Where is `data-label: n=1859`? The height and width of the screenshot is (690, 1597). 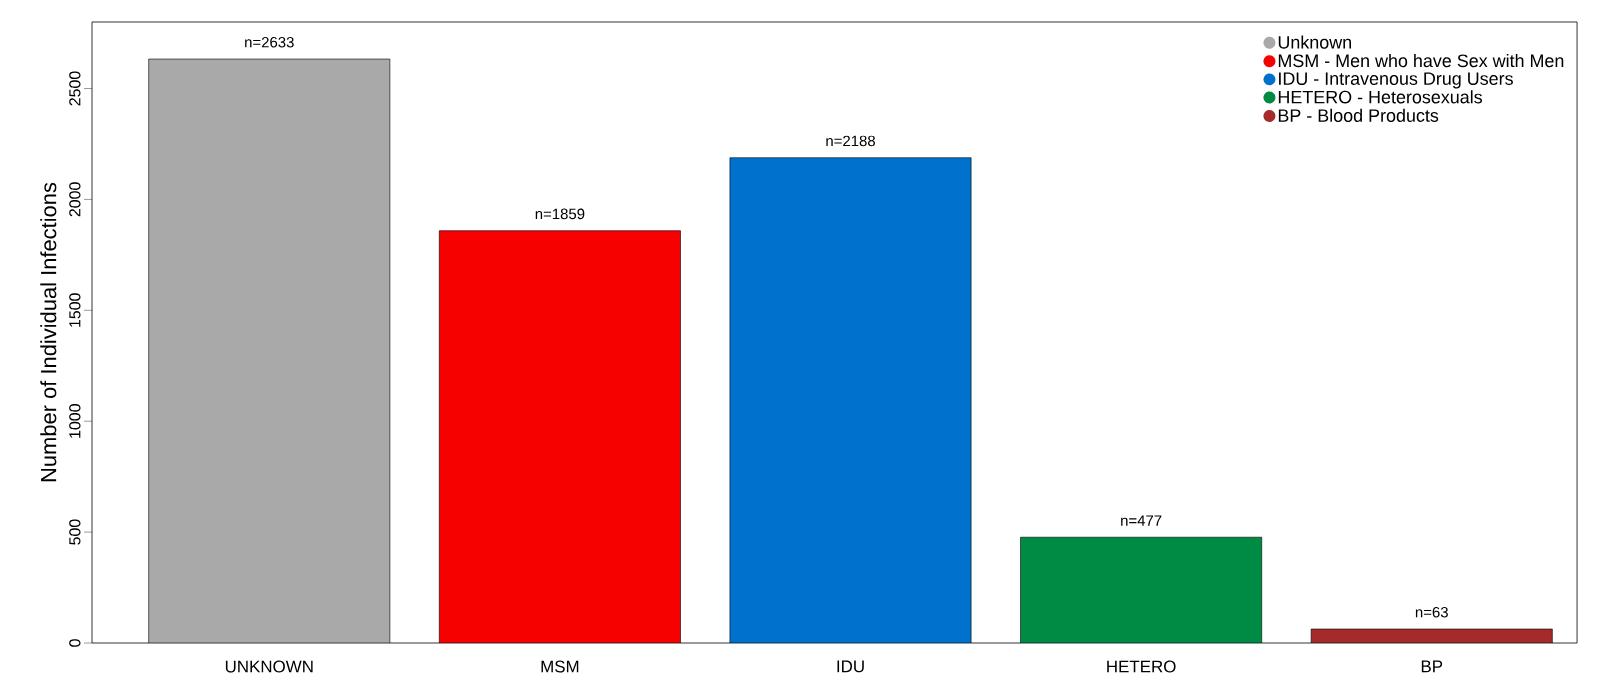
data-label: n=1859 is located at coordinates (560, 214).